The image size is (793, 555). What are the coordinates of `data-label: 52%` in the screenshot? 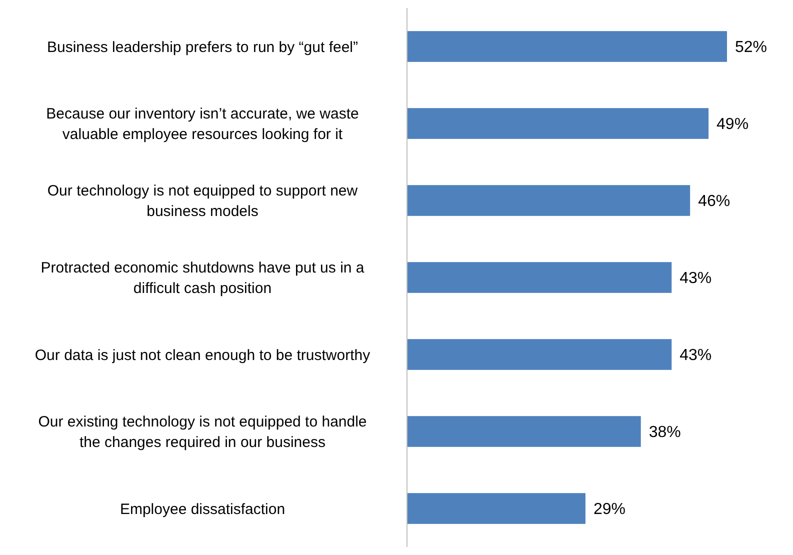 It's located at (751, 47).